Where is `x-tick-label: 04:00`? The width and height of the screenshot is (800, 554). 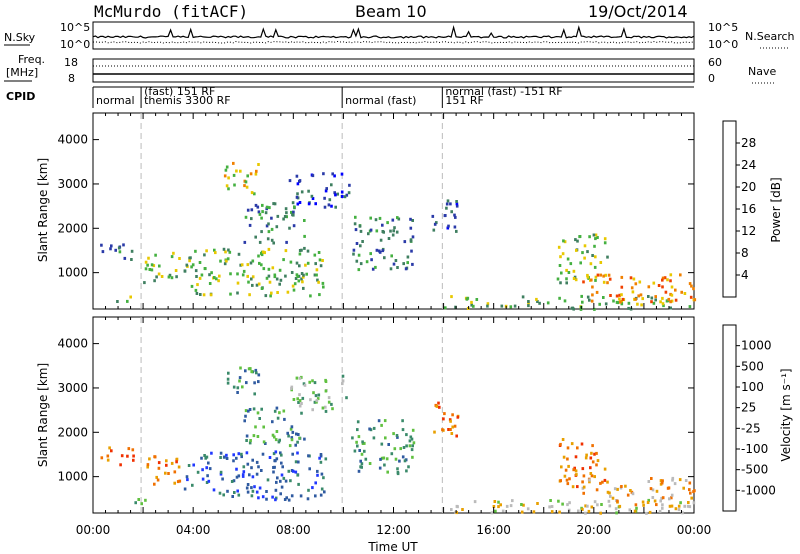 x-tick-label: 04:00 is located at coordinates (193, 530).